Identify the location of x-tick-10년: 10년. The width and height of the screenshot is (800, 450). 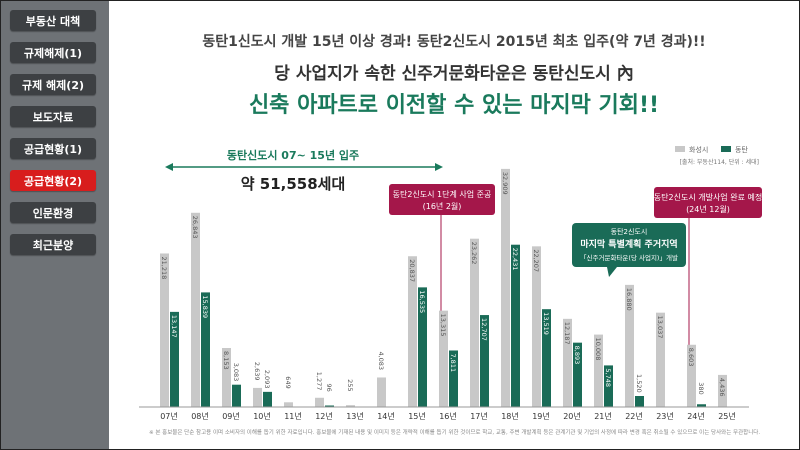
(262, 416).